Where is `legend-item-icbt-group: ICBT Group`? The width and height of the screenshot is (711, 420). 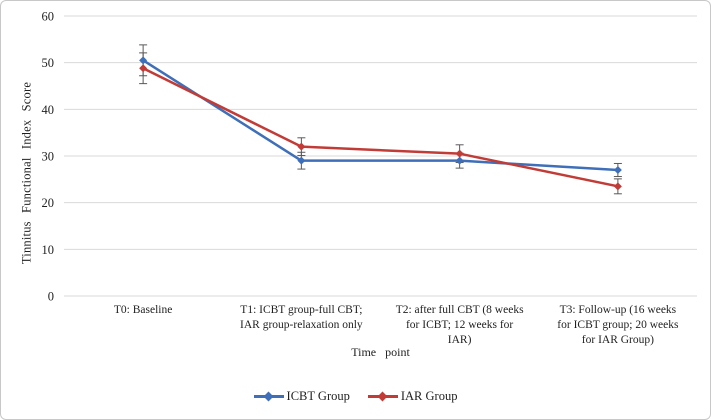
legend-item-icbt-group: ICBT Group is located at coordinates (301, 396).